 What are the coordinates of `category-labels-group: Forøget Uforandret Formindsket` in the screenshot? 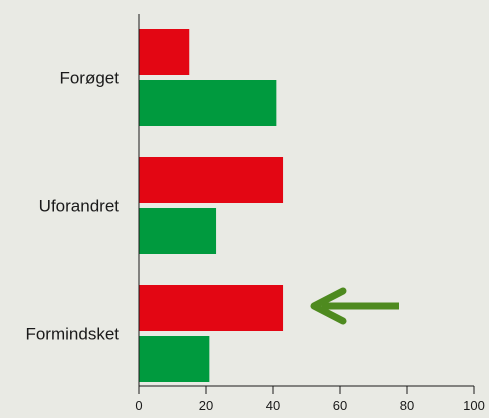 It's located at (72, 206).